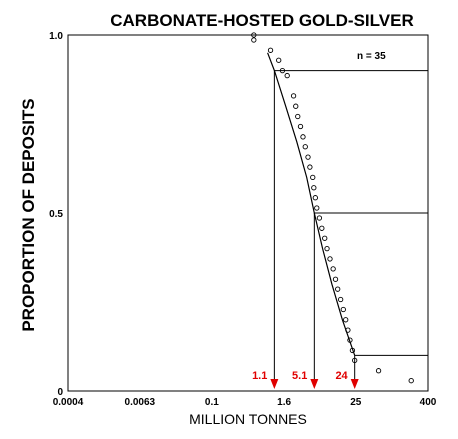  I want to click on percentile-label: 5.1, so click(299, 376).